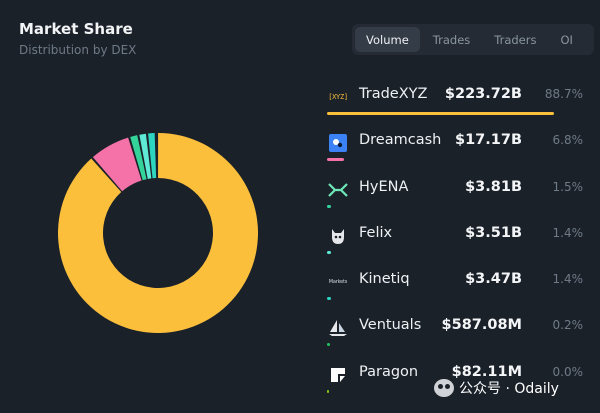  What do you see at coordinates (456, 189) in the screenshot?
I see `dex-row-hyena: HyENA $3.81B 1.5%` at bounding box center [456, 189].